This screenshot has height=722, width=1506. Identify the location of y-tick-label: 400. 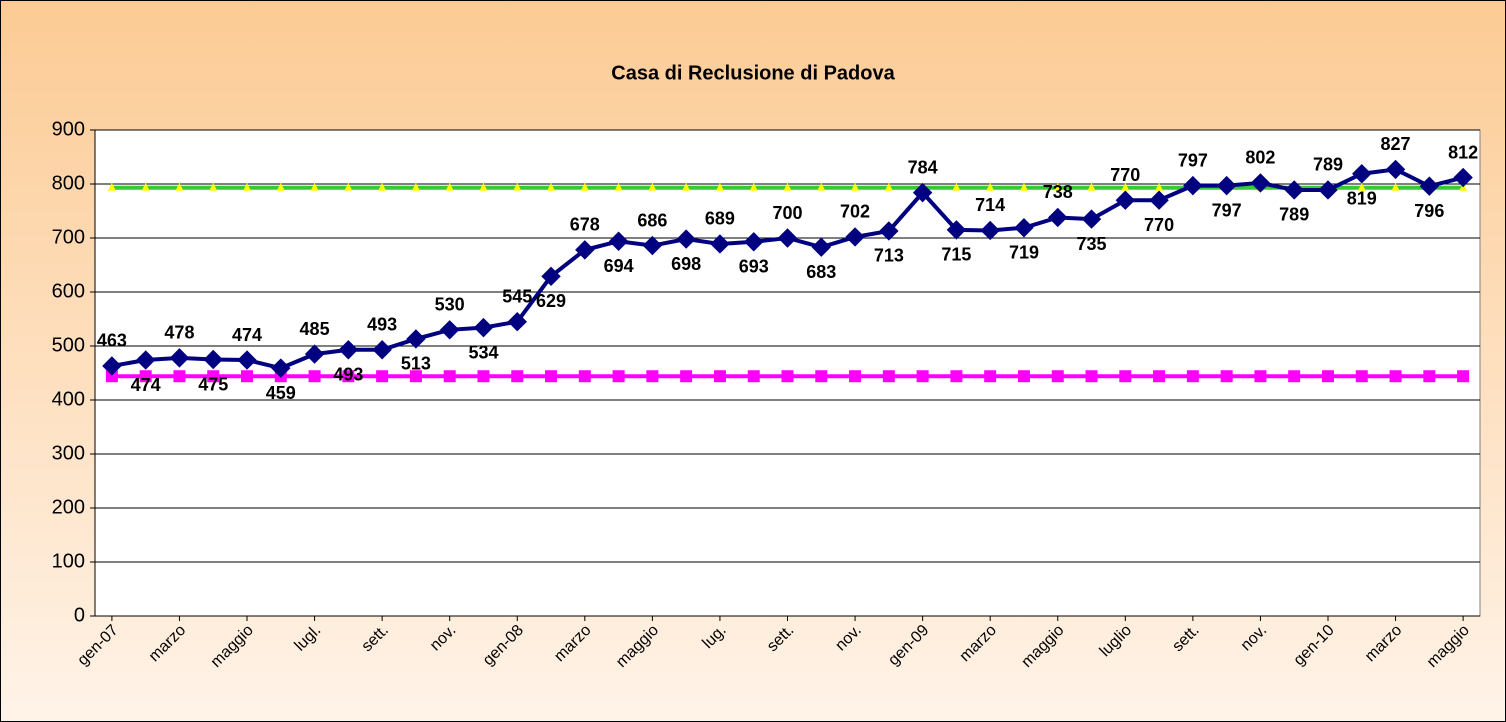
(68, 399).